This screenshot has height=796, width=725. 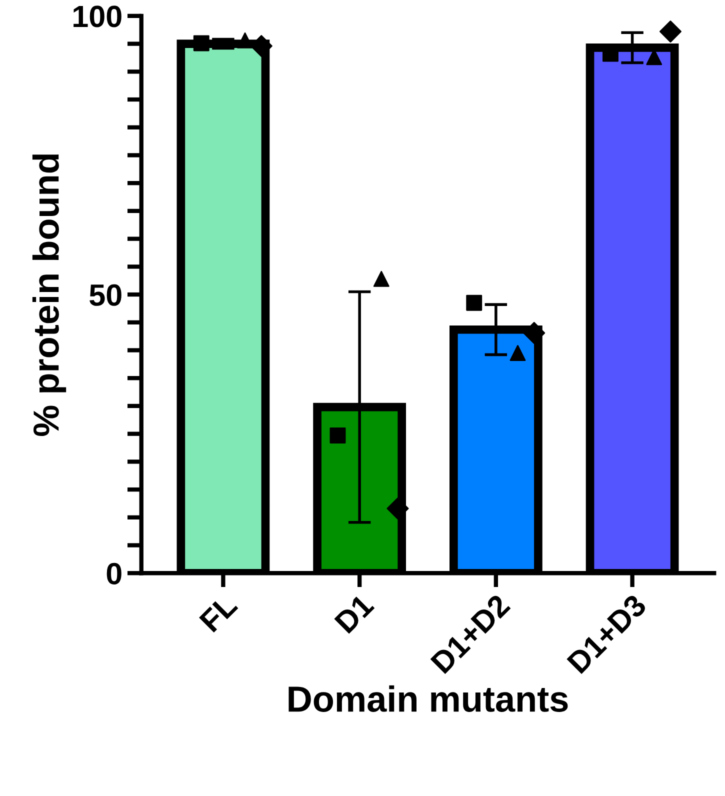 What do you see at coordinates (106, 295) in the screenshot?
I see `y-tick-label: 50` at bounding box center [106, 295].